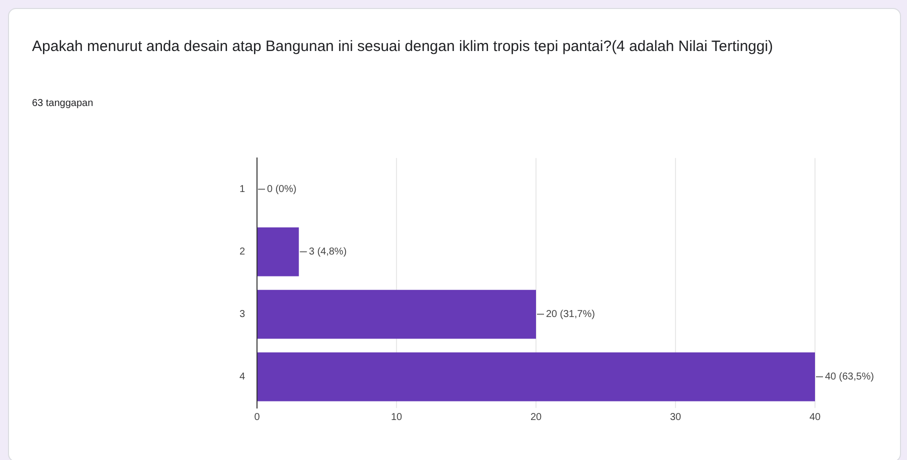  I want to click on y-tick-label: 4, so click(242, 377).